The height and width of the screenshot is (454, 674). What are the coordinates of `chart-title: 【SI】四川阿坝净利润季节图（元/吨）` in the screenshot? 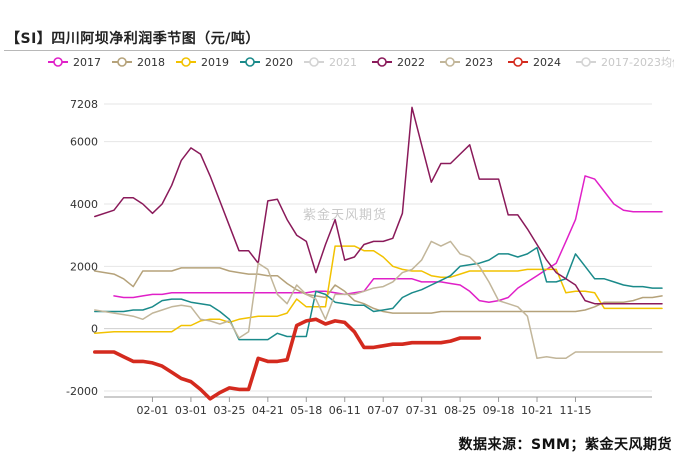 It's located at (133, 39).